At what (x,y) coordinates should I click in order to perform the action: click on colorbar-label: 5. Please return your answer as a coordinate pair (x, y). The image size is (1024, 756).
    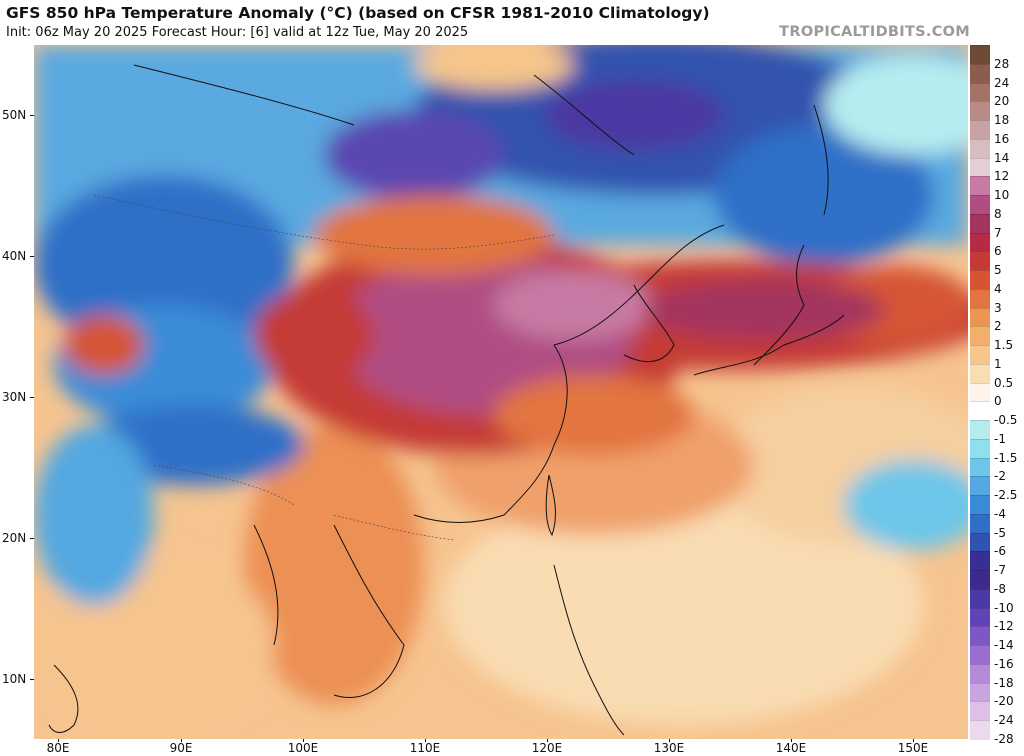
    Looking at the image, I should click on (998, 270).